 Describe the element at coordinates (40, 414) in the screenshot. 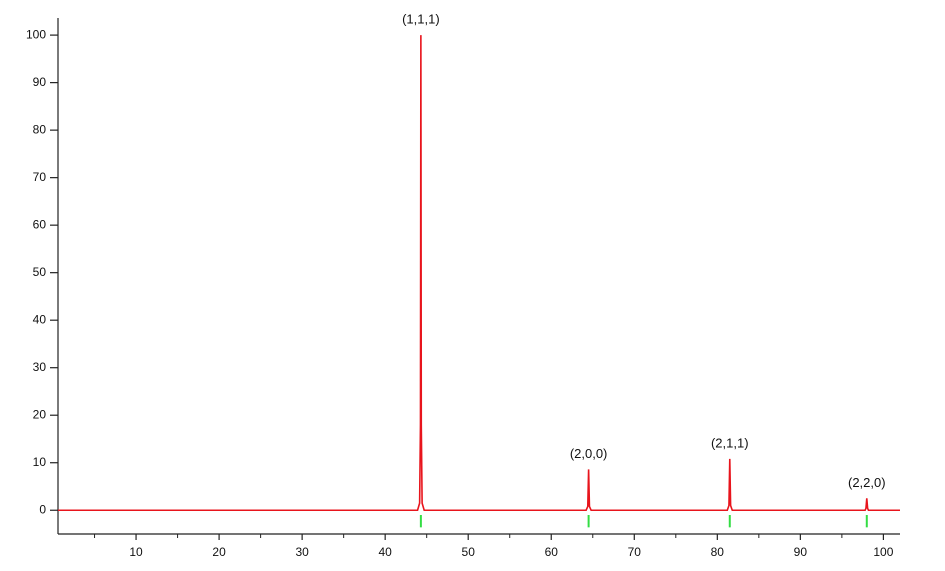

I see `y-tick-label: 20` at that location.